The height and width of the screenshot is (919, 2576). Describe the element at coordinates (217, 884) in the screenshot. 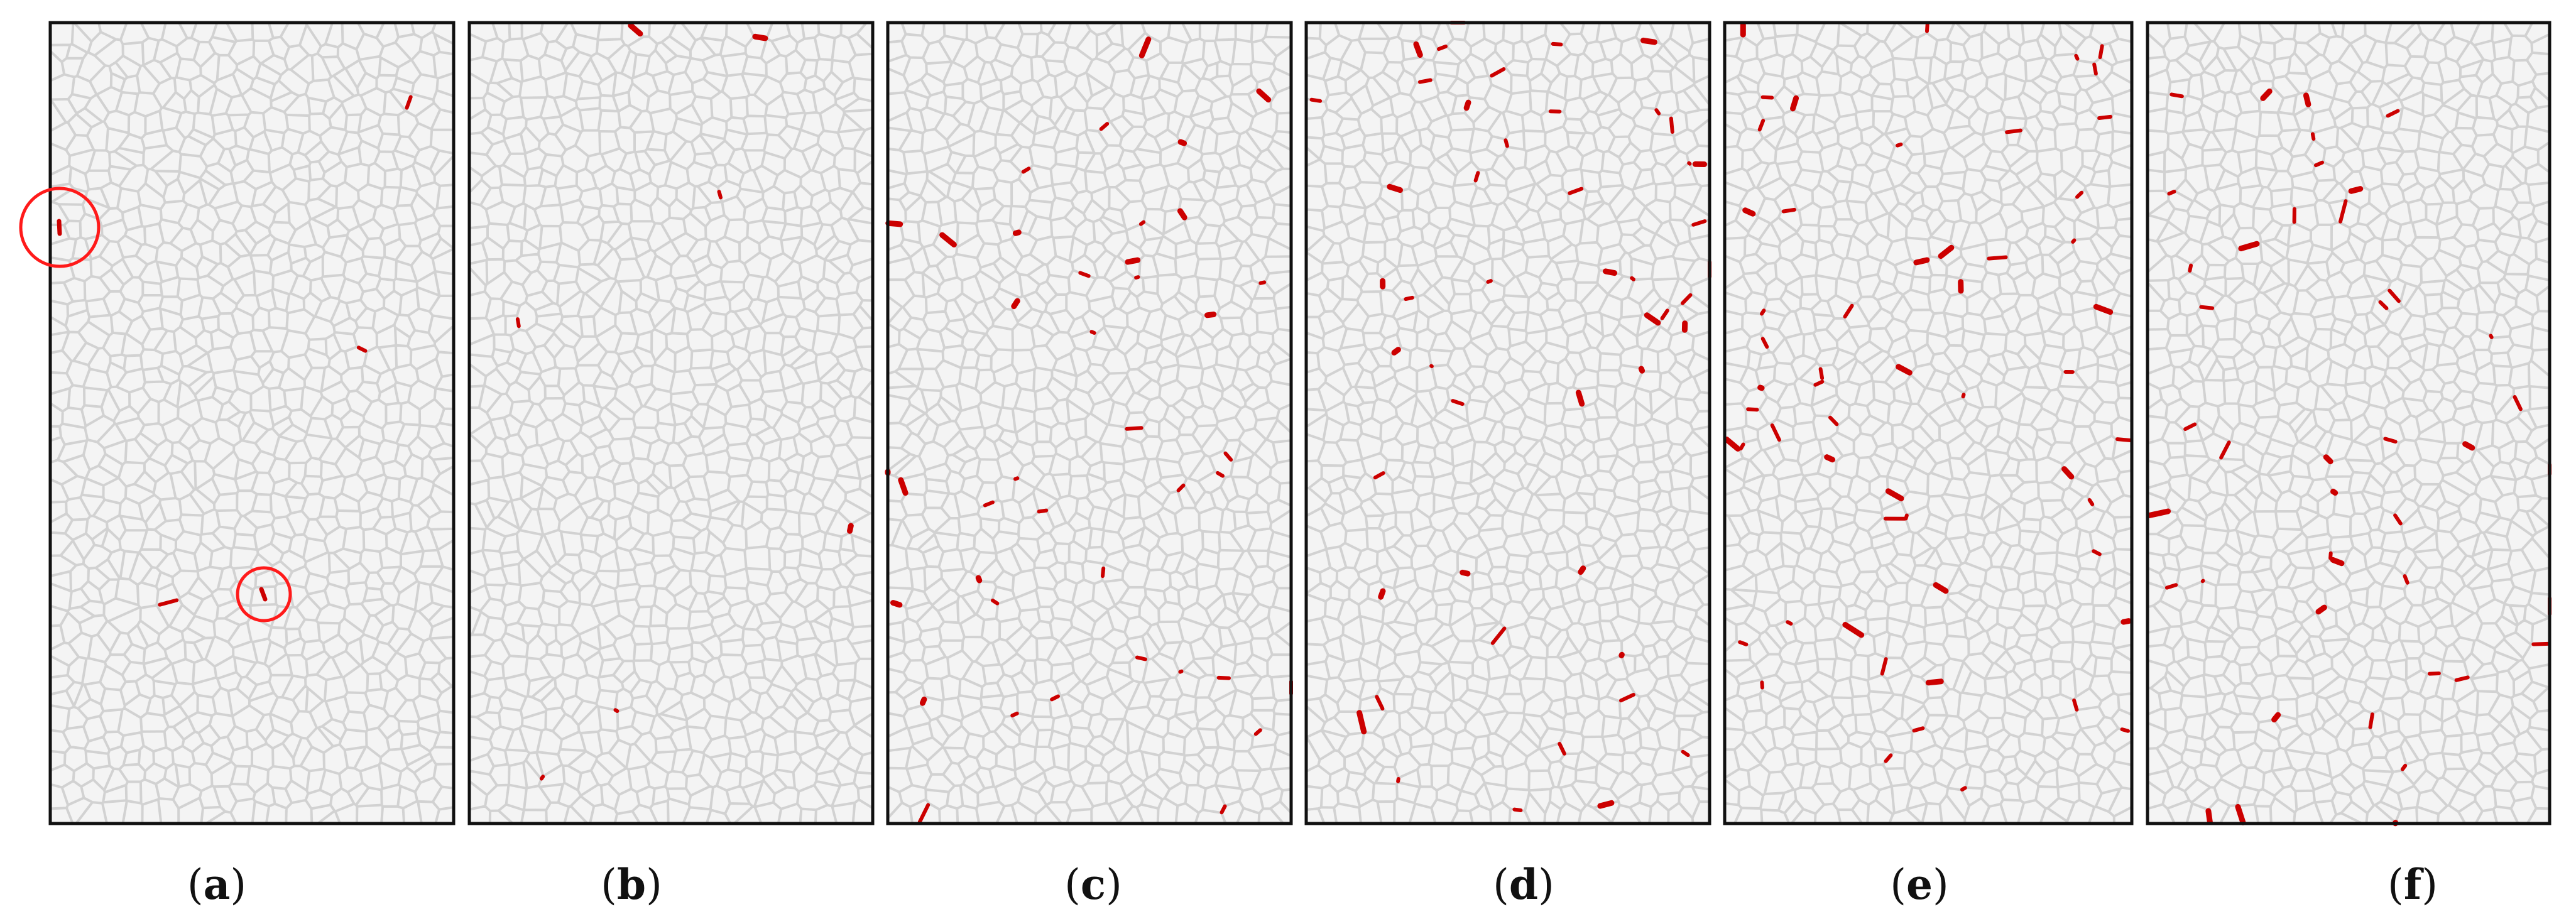

I see `caption-a: (a)` at that location.